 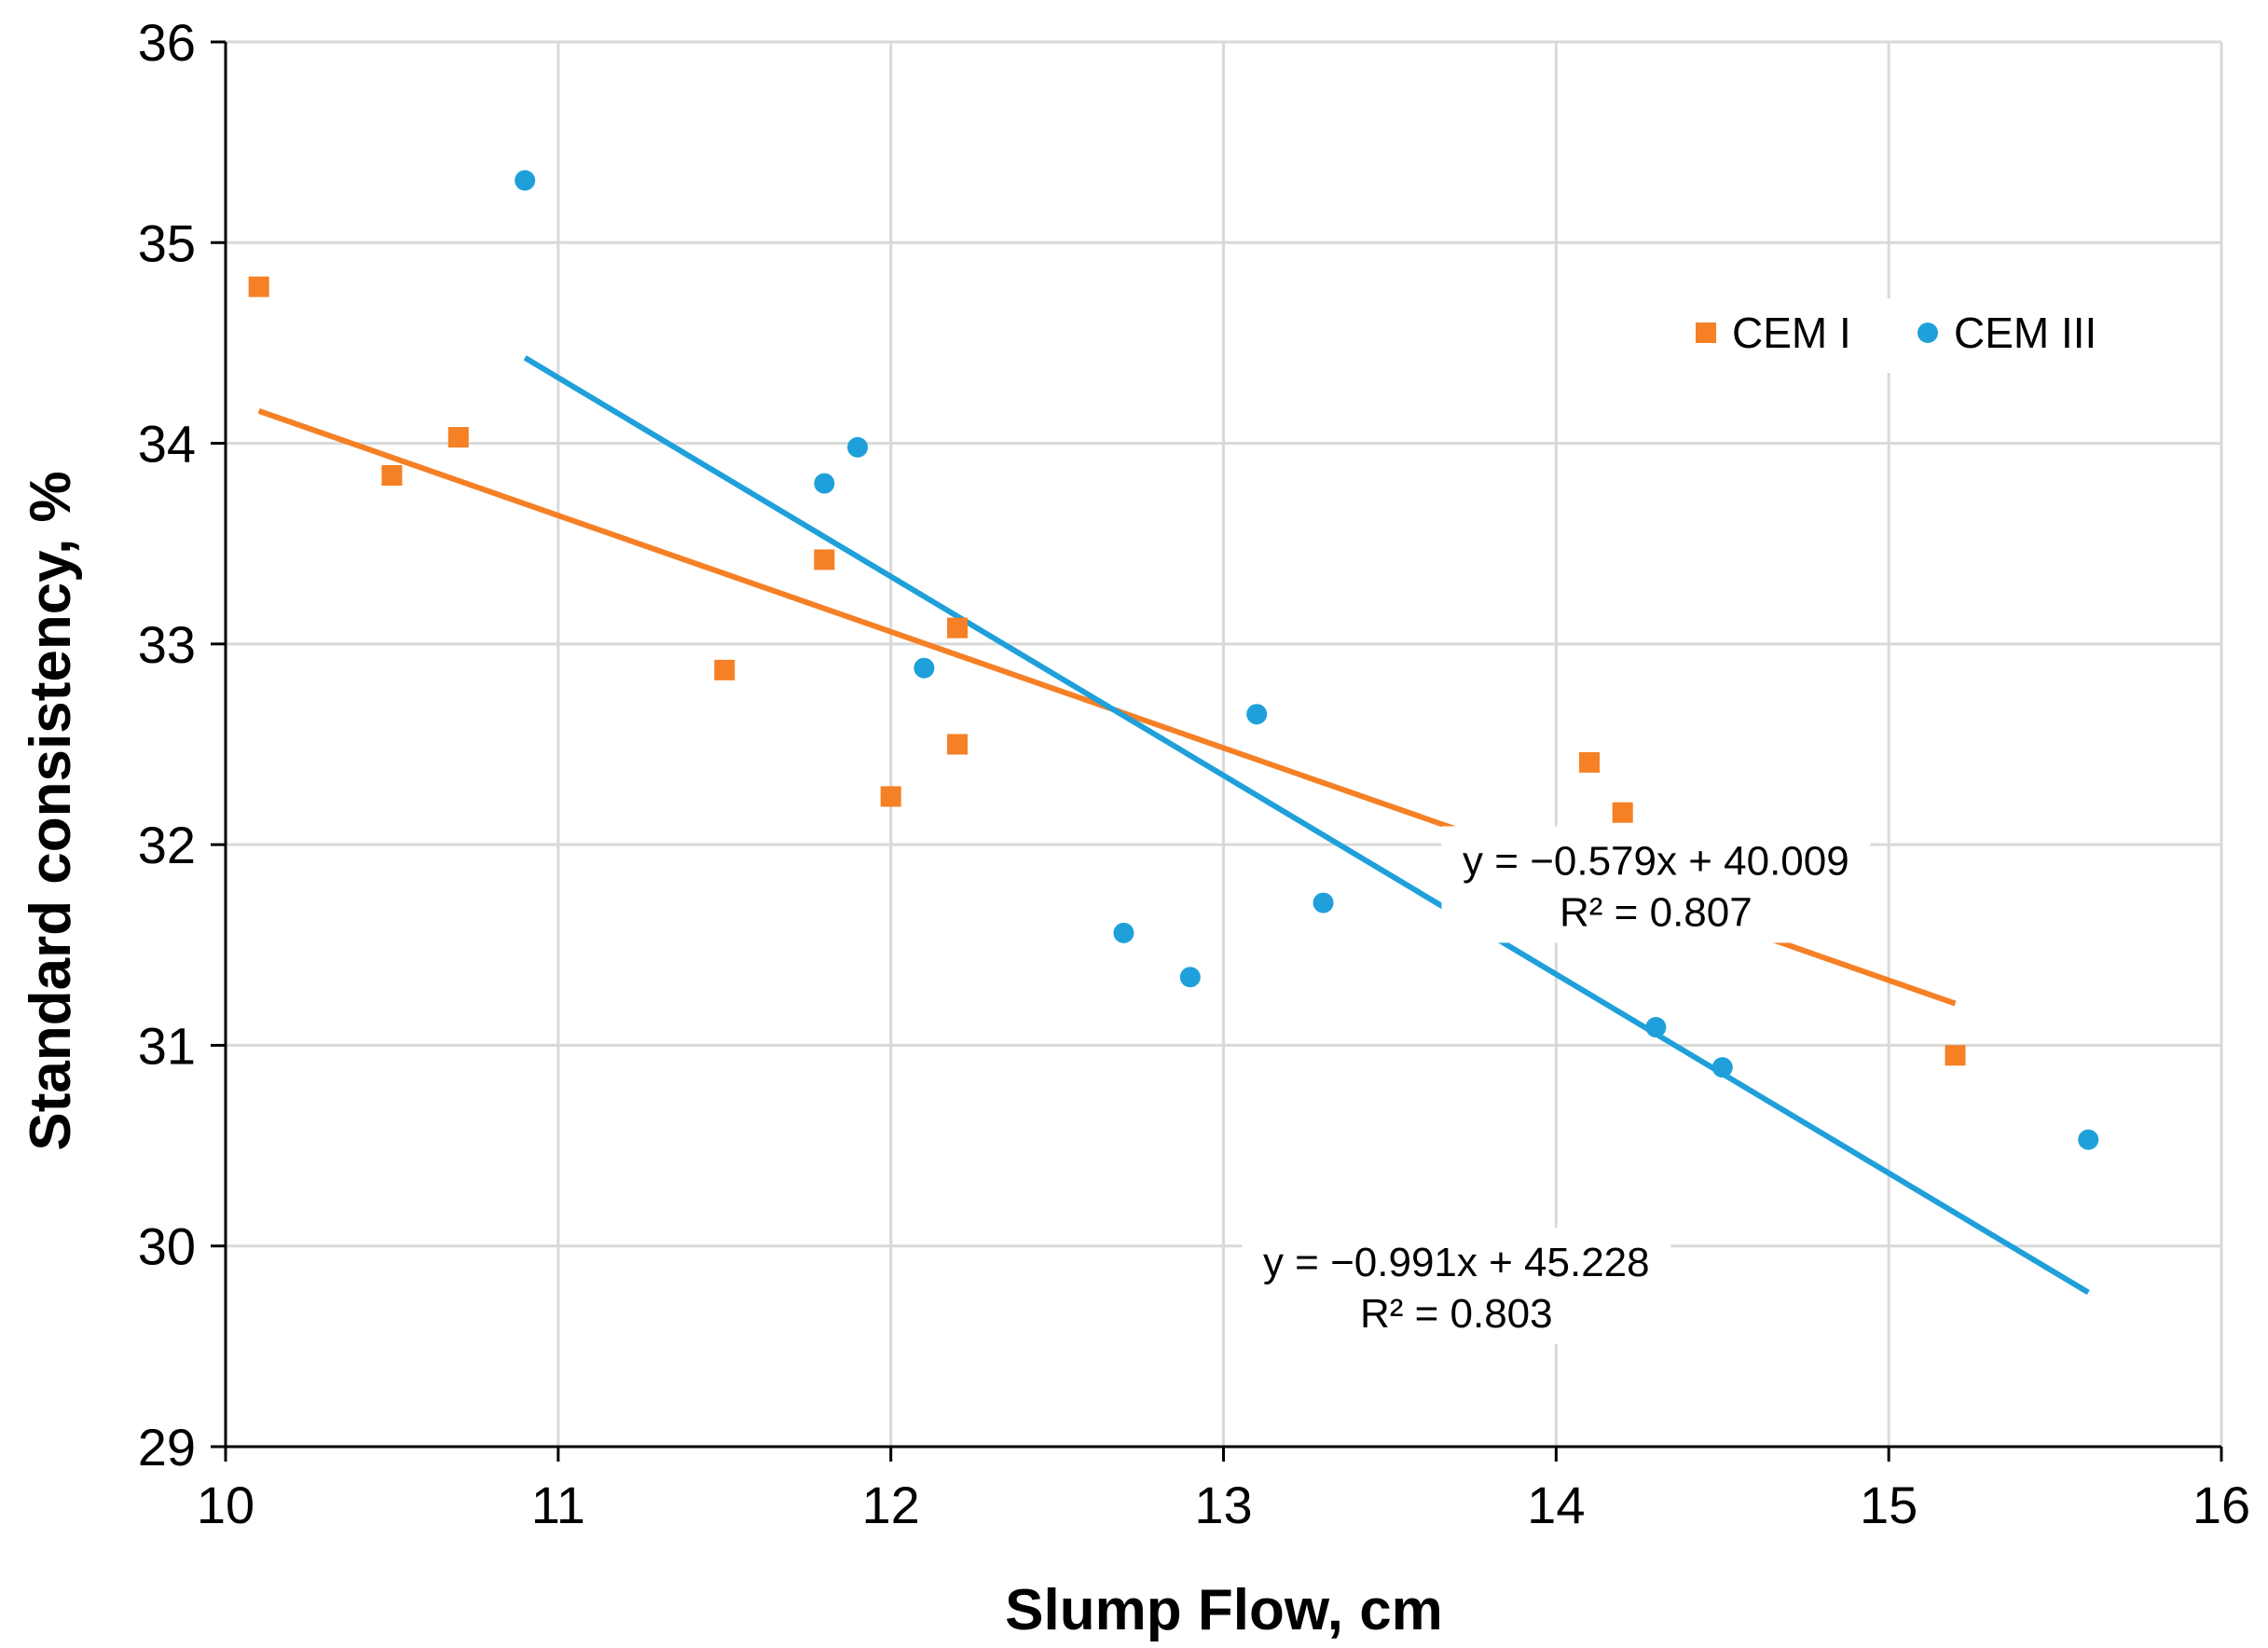 I want to click on legend-marker-cem-iii, so click(x=1927, y=333).